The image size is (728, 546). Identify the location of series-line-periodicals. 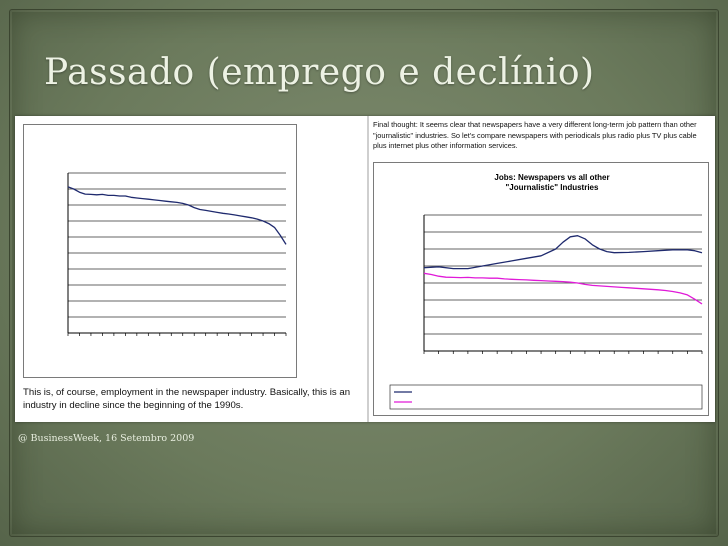
(563, 252).